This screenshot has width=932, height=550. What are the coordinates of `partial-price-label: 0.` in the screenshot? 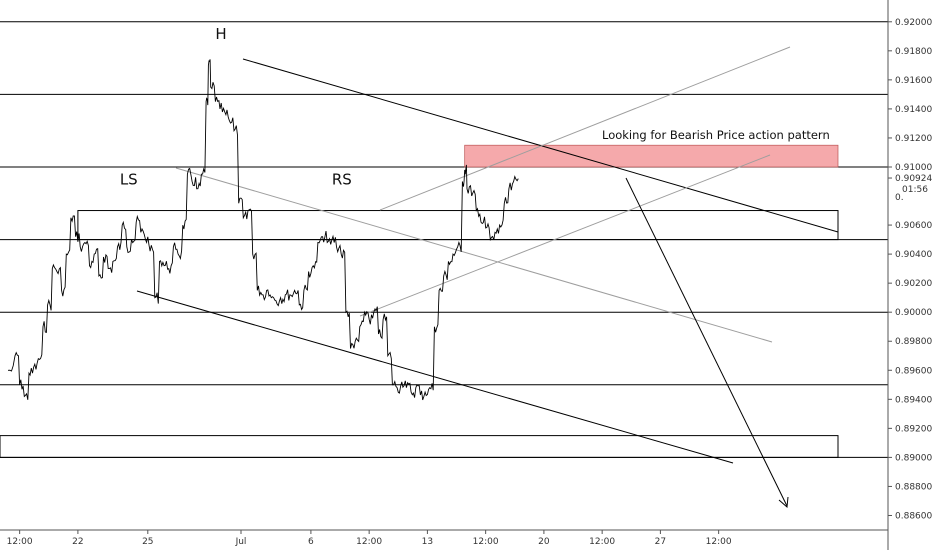 It's located at (899, 198).